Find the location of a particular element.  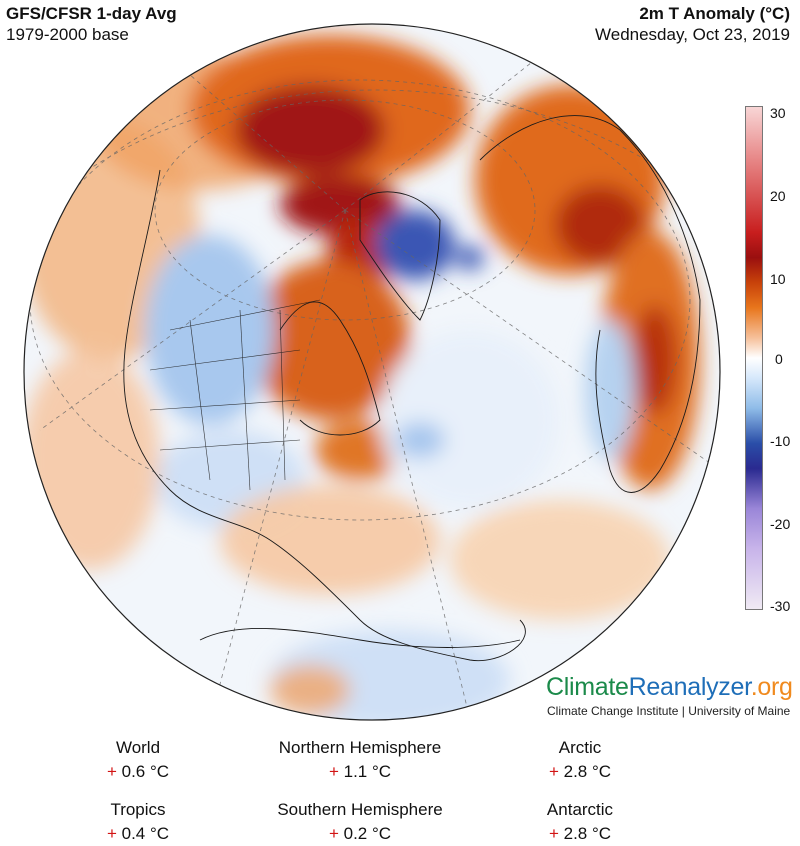

stat-value: 0.2 °C is located at coordinates (367, 833).